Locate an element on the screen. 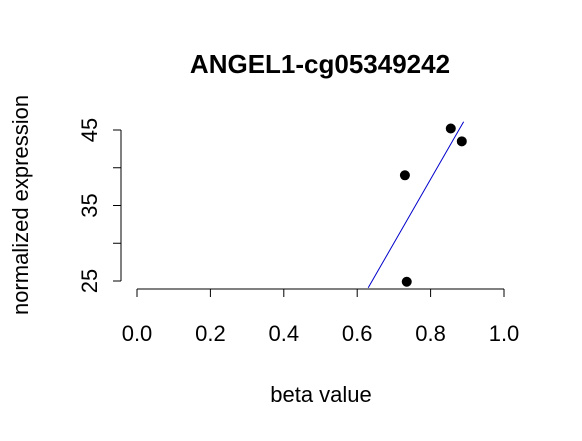 Image resolution: width=582 pixels, height=441 pixels. chart-title: ANGEL1-cg05349242 is located at coordinates (320, 64).